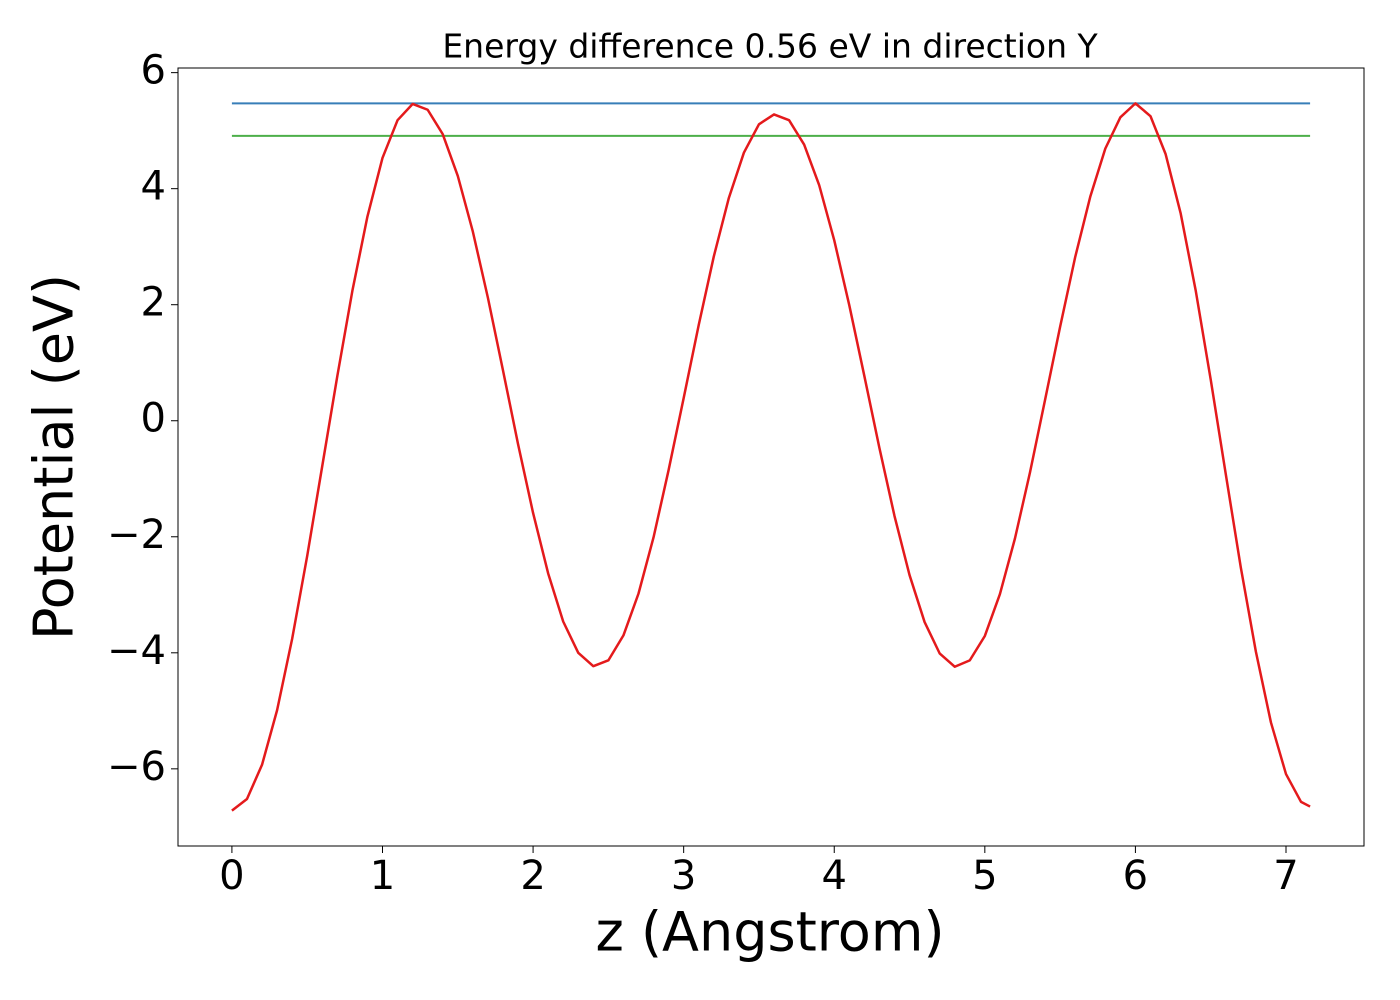  What do you see at coordinates (1285, 876) in the screenshot?
I see `x-tick-label: 7` at bounding box center [1285, 876].